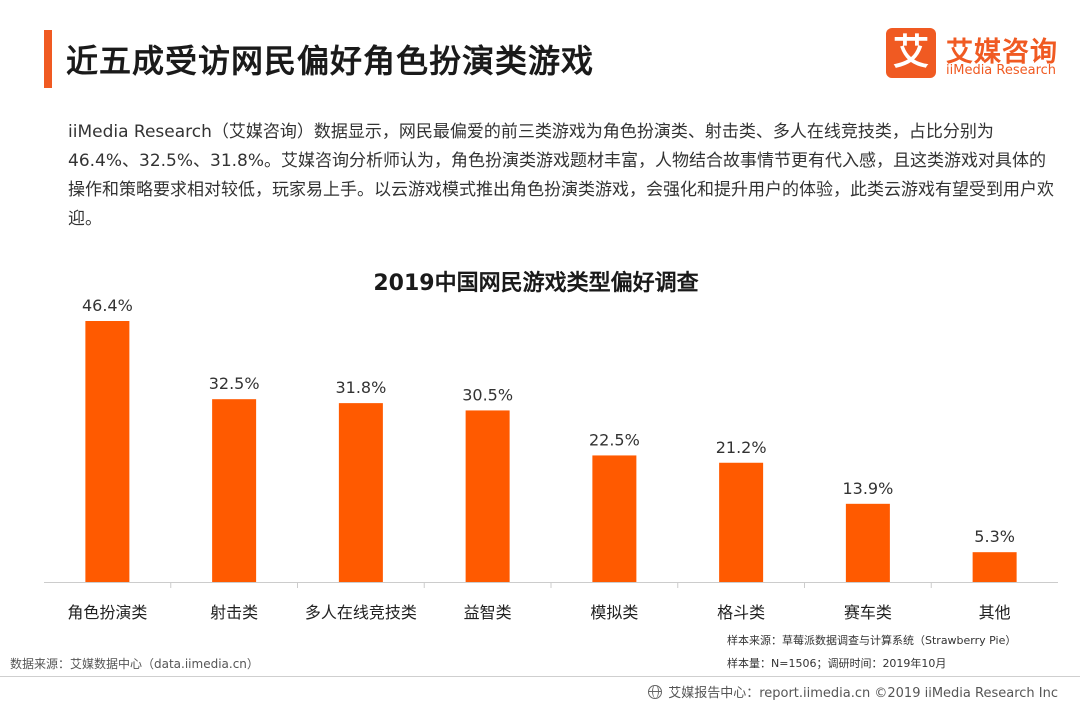 The image size is (1080, 702). Describe the element at coordinates (655, 691) in the screenshot. I see `globe-icon` at that location.